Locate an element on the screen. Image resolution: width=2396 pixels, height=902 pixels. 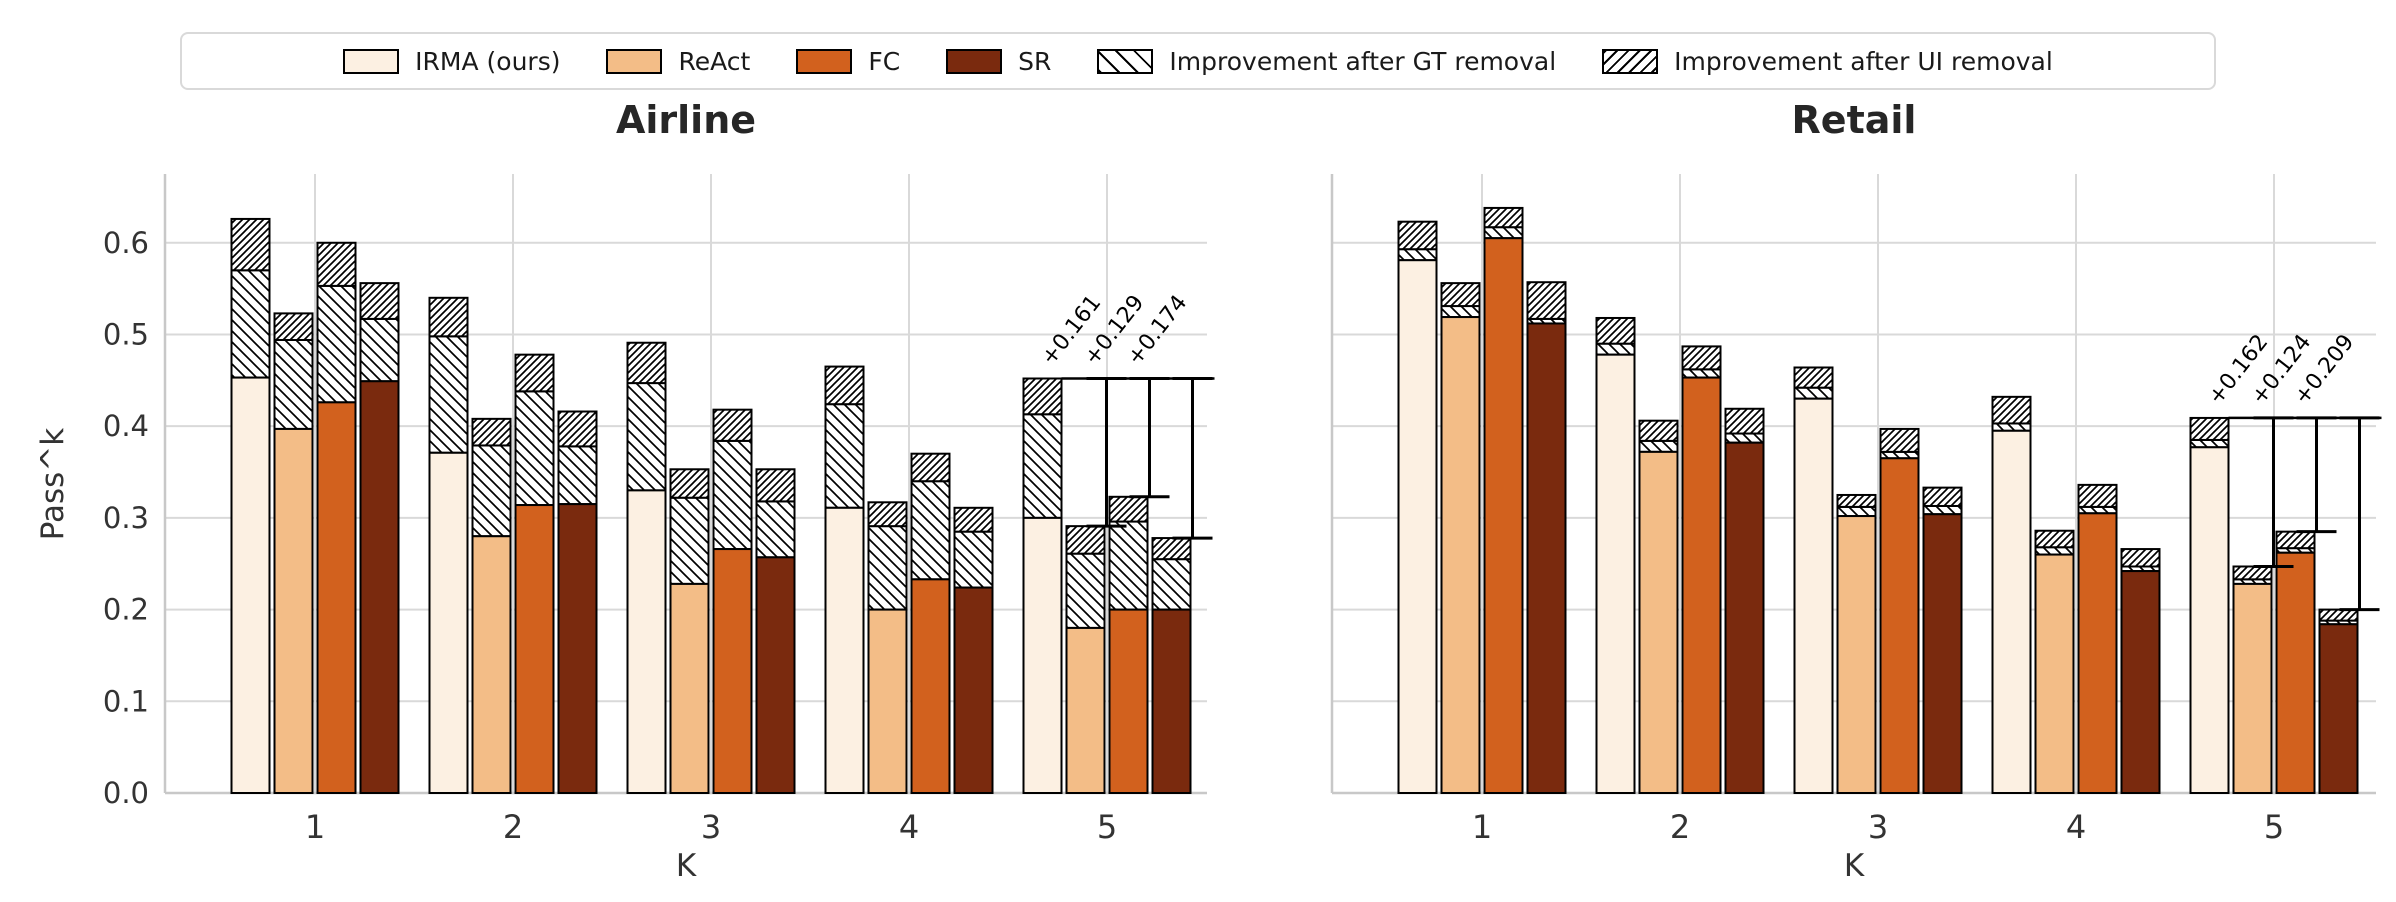
legend-item-irma: IRMA (ours) is located at coordinates (451, 61).